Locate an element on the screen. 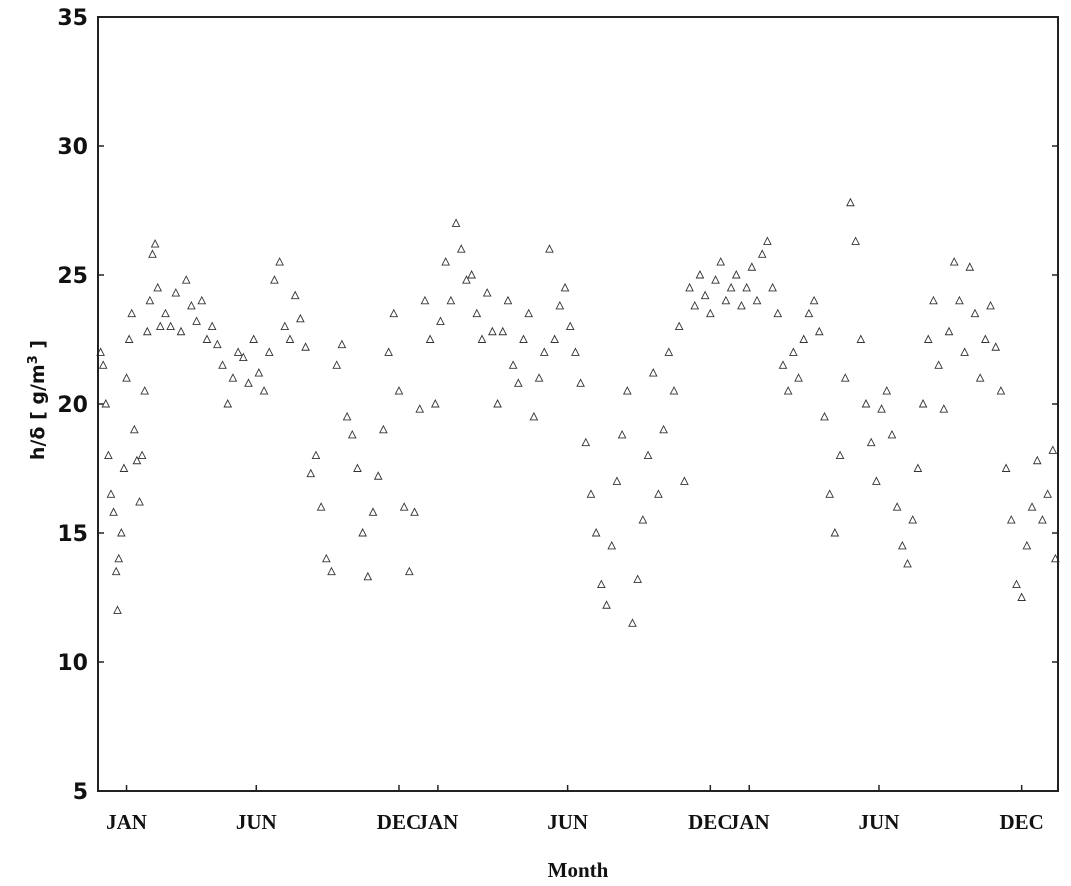 The width and height of the screenshot is (1071, 886). y-axis-label-tail: ] is located at coordinates (38, 347).